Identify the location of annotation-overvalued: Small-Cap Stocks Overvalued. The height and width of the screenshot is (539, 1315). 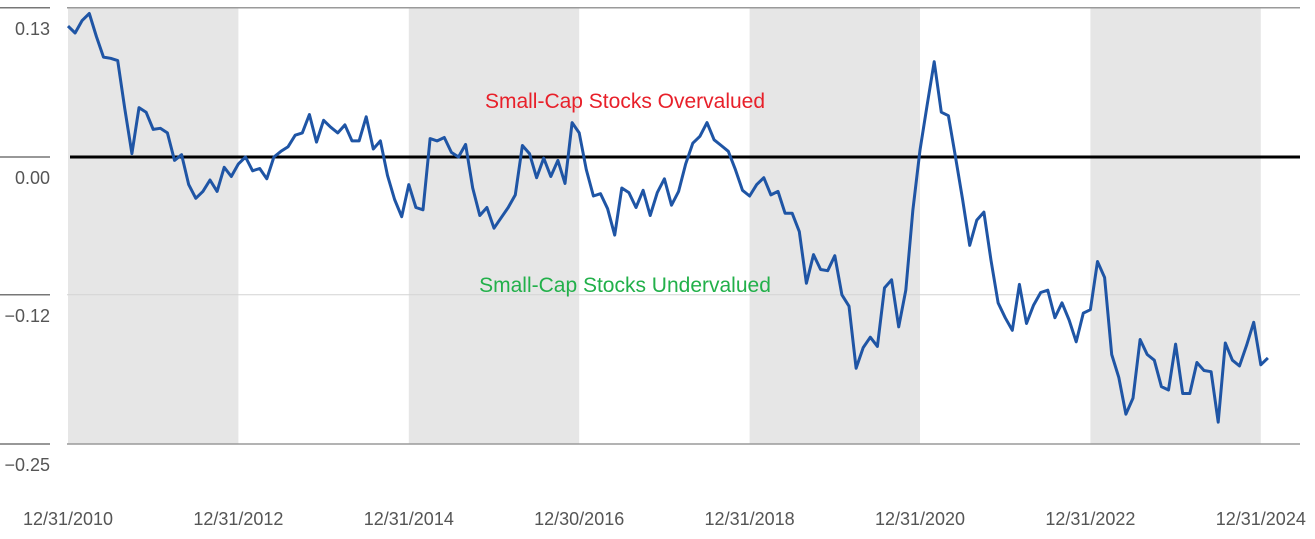
(625, 101).